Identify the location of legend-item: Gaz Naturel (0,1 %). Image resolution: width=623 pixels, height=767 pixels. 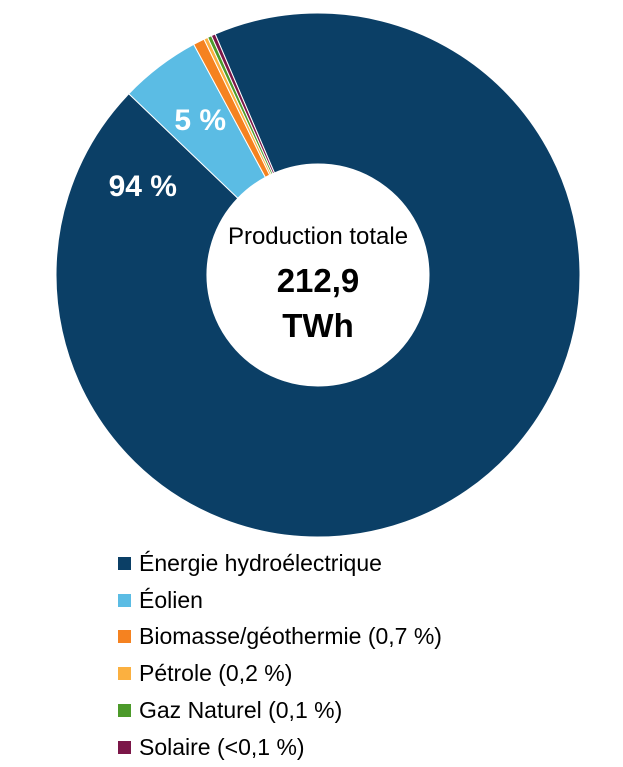
(280, 710).